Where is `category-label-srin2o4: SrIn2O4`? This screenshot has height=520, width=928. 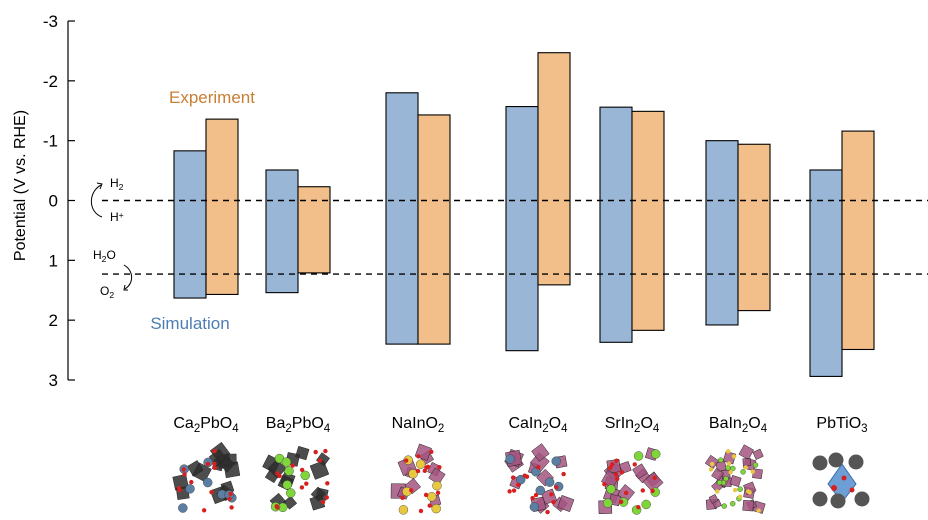 category-label-srin2o4: SrIn2O4 is located at coordinates (632, 425).